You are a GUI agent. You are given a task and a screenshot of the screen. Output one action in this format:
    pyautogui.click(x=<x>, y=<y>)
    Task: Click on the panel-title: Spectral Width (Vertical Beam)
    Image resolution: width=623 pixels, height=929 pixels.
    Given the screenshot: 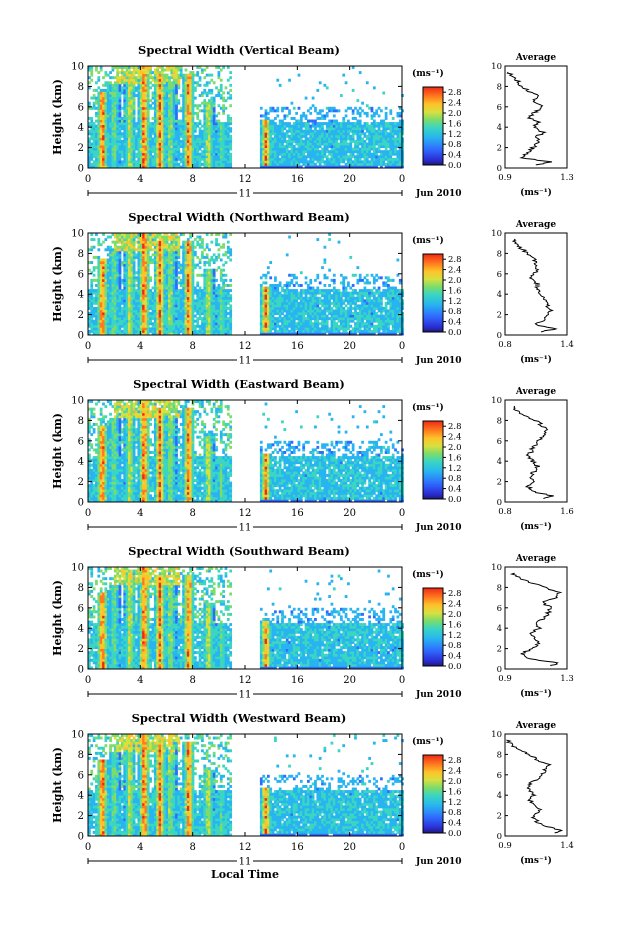 What is the action you would take?
    pyautogui.click(x=239, y=50)
    